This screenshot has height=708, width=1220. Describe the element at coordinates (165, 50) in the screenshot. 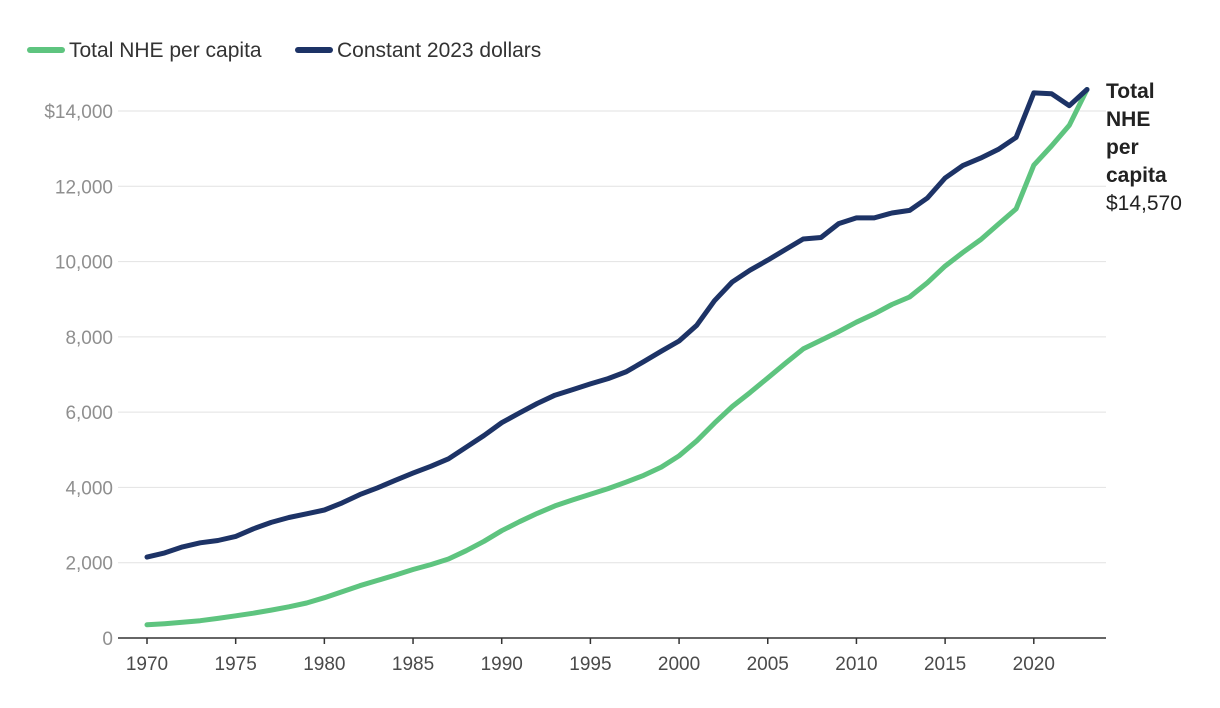

I see `legend-label-total-nhe: Total NHE per capita` at that location.